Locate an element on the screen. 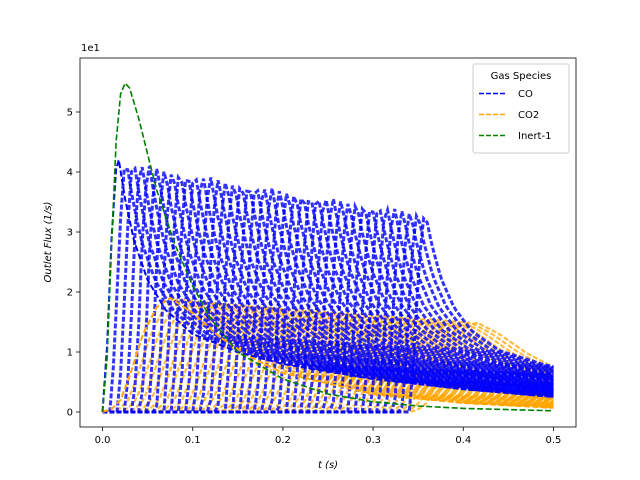  x-axis-ticks: 0.0 0.1 0.2 0.3 0.4 0.5 is located at coordinates (328, 436).